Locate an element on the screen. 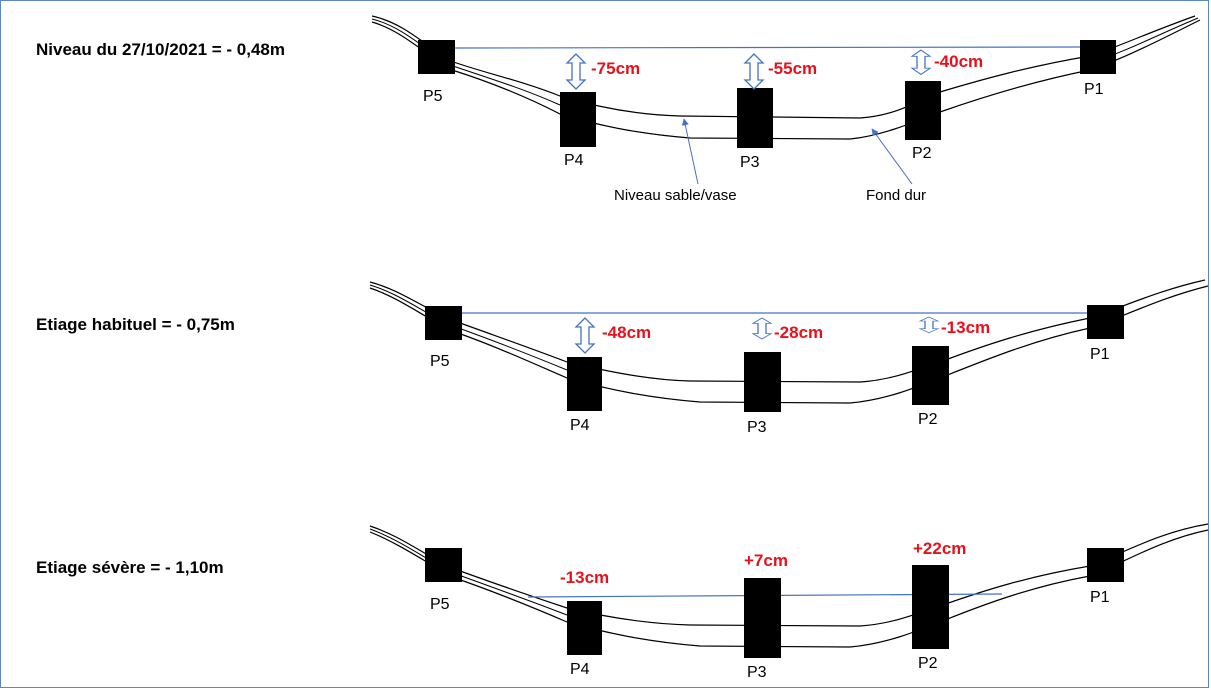  value-p2: -40cm is located at coordinates (958, 61).